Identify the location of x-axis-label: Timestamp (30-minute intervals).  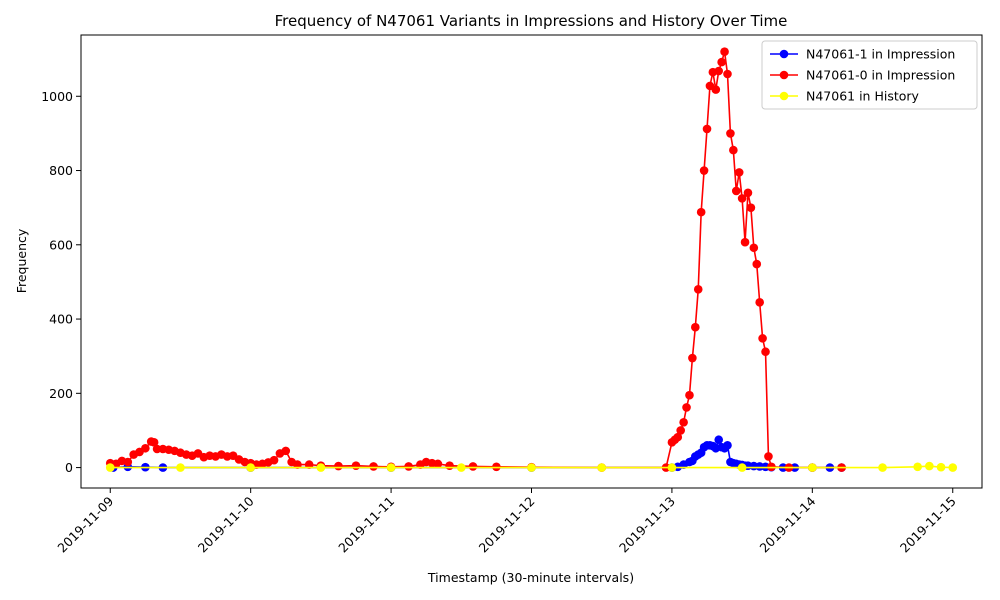
(530, 577).